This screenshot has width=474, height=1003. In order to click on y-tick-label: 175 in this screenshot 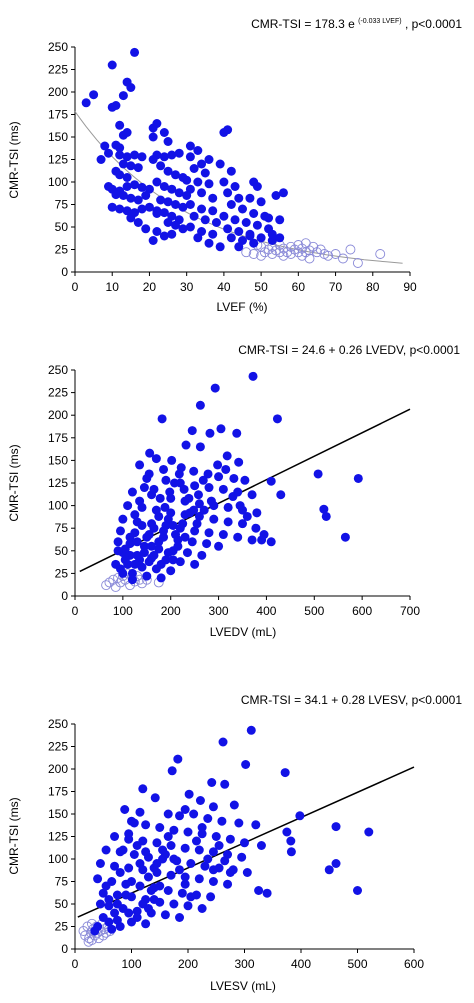, I will do `click(58, 792)`.